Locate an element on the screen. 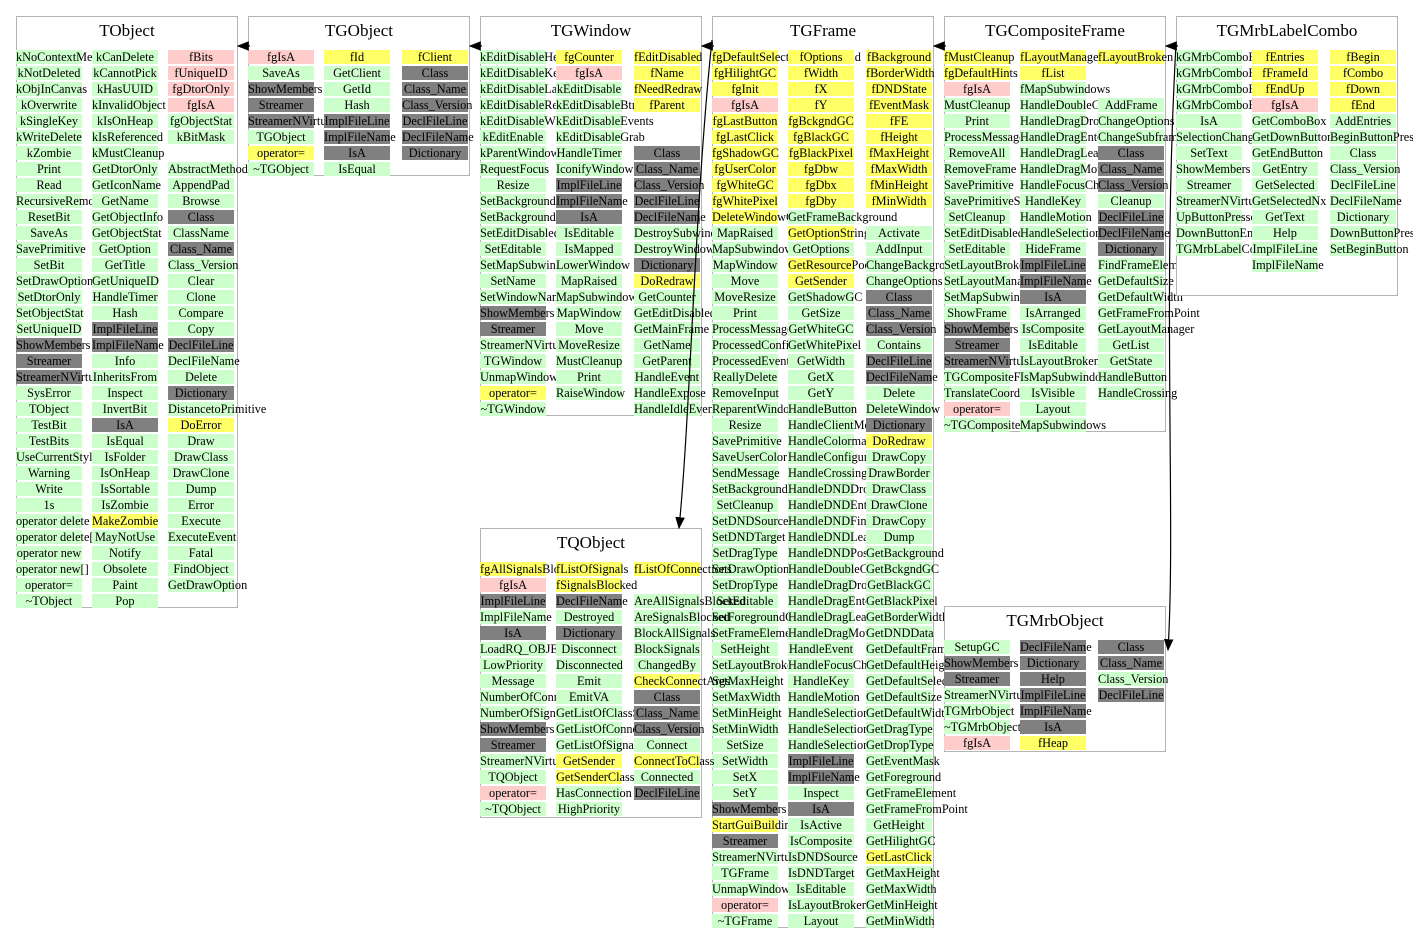 This screenshot has height=944, width=1413. member-setuniqueid: SetUniqueID is located at coordinates (49, 329).